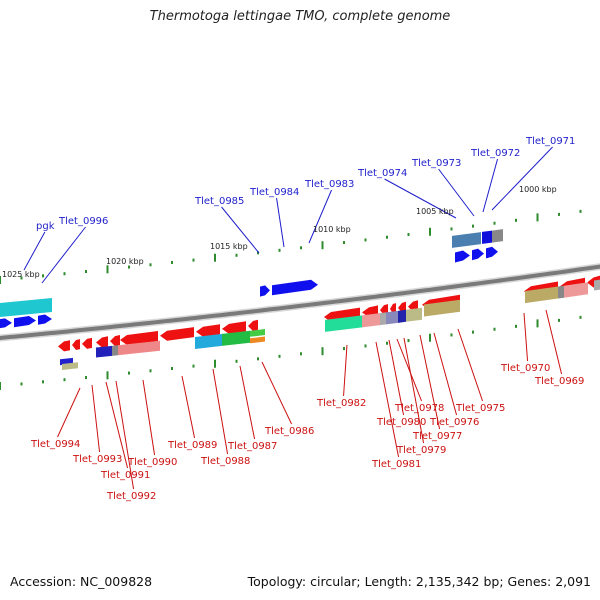  Describe the element at coordinates (274, 192) in the screenshot. I see `gene-label: Tlet_0984` at that location.